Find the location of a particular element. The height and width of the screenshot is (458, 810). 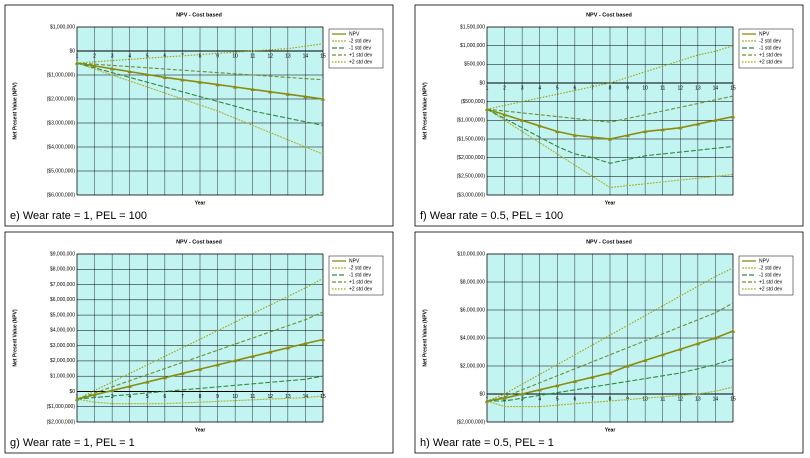

x-tick-label: 14 is located at coordinates (306, 56).